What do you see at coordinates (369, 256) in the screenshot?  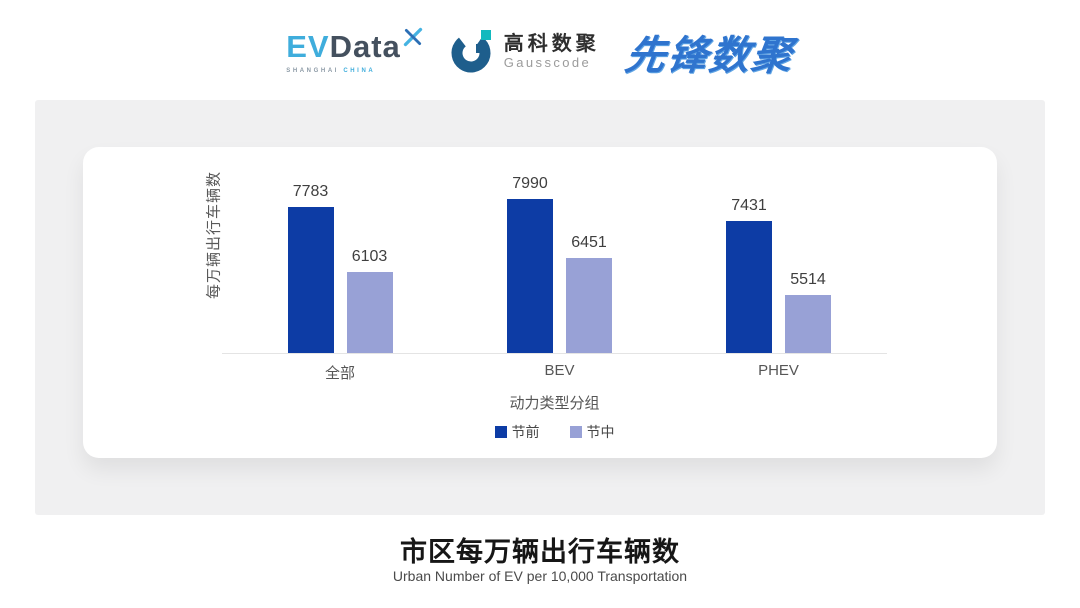 I see `bar-value-label: 6103` at bounding box center [369, 256].